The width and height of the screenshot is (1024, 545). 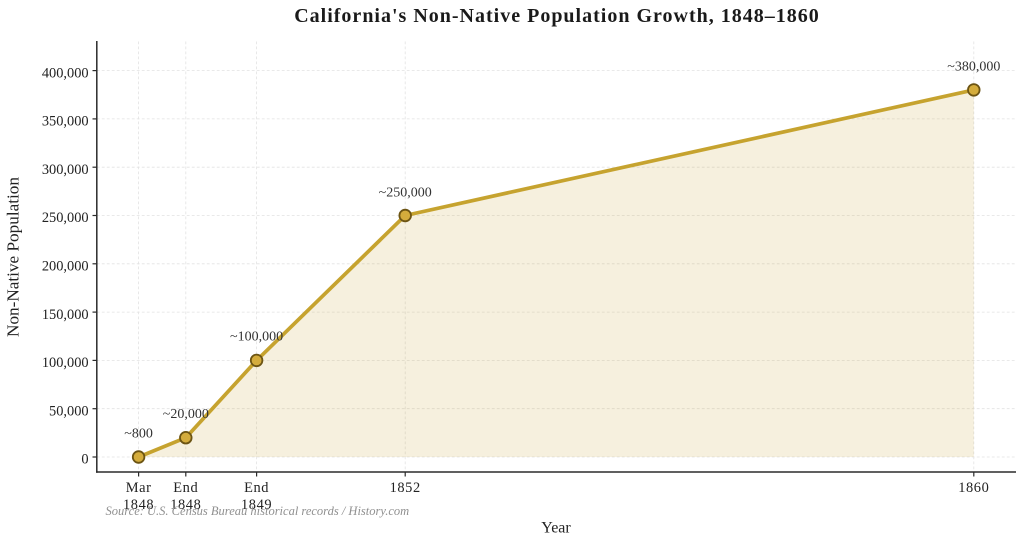 What do you see at coordinates (973, 67) in the screenshot?
I see `svg-text: ~380,000` at bounding box center [973, 67].